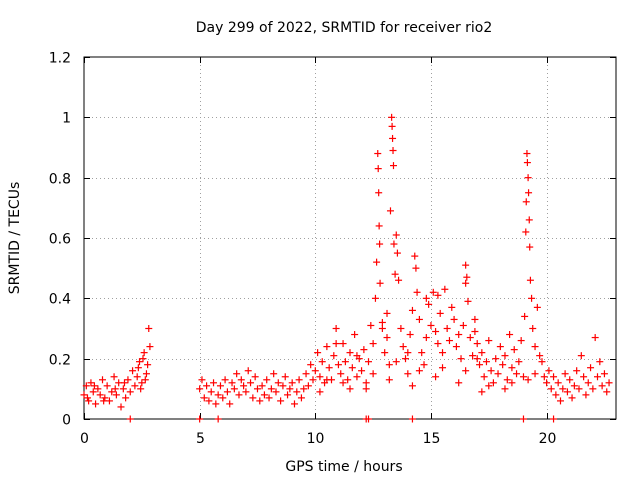 This screenshot has height=480, width=640. Describe the element at coordinates (316, 439) in the screenshot. I see `x-tick-label: 10` at that location.